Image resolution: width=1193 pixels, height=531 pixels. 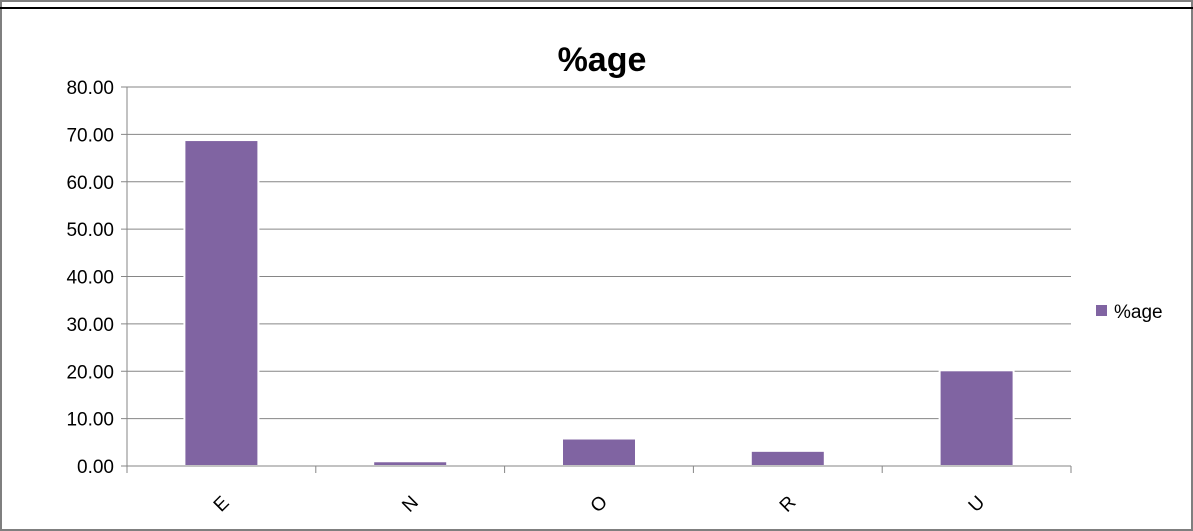 I want to click on y-tick-label: 10.00, so click(x=90, y=420).